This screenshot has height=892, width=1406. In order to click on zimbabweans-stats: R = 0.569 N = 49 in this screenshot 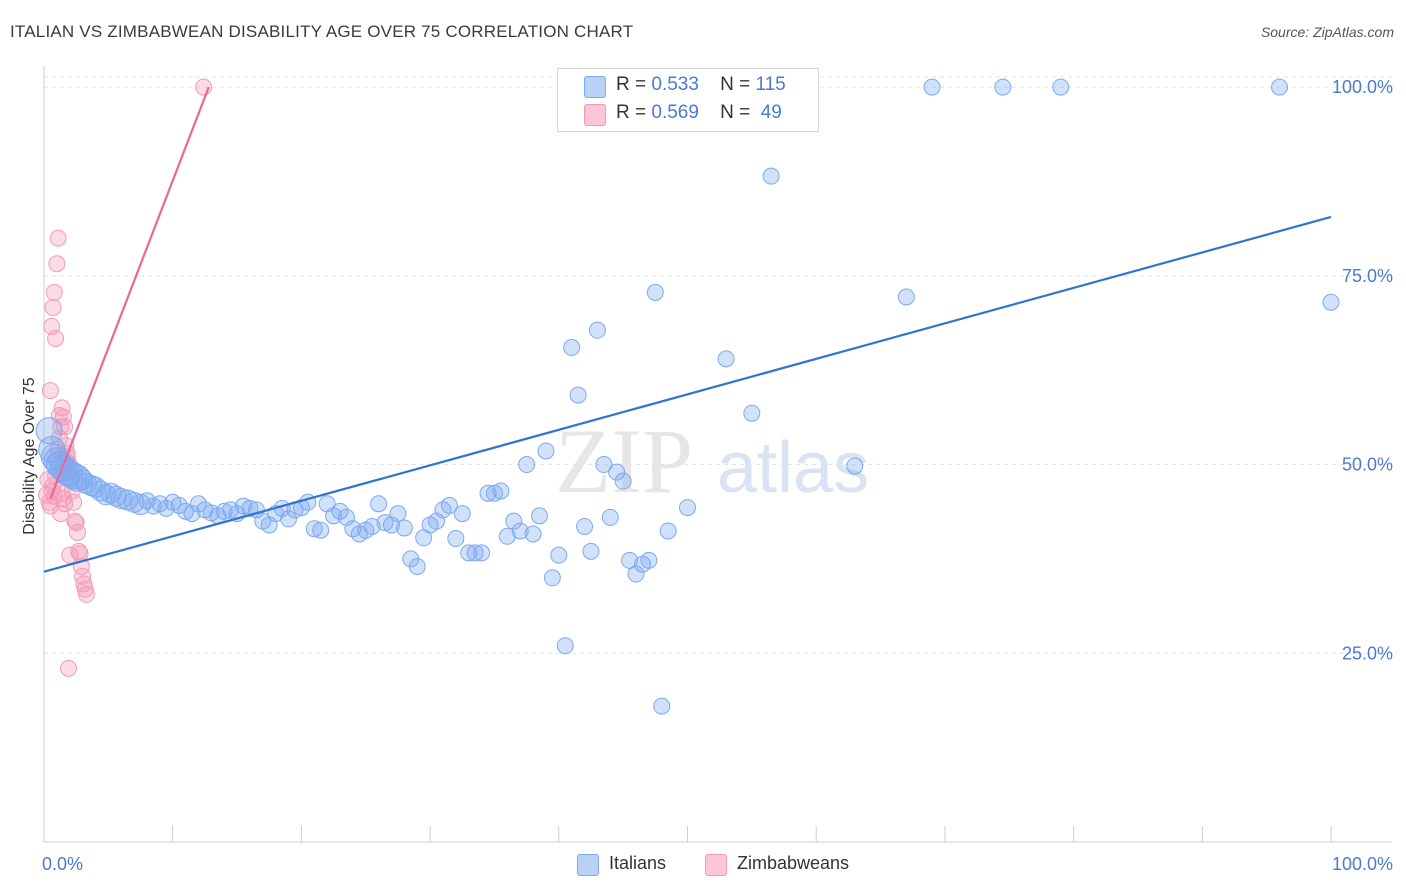, I will do `click(699, 113)`.